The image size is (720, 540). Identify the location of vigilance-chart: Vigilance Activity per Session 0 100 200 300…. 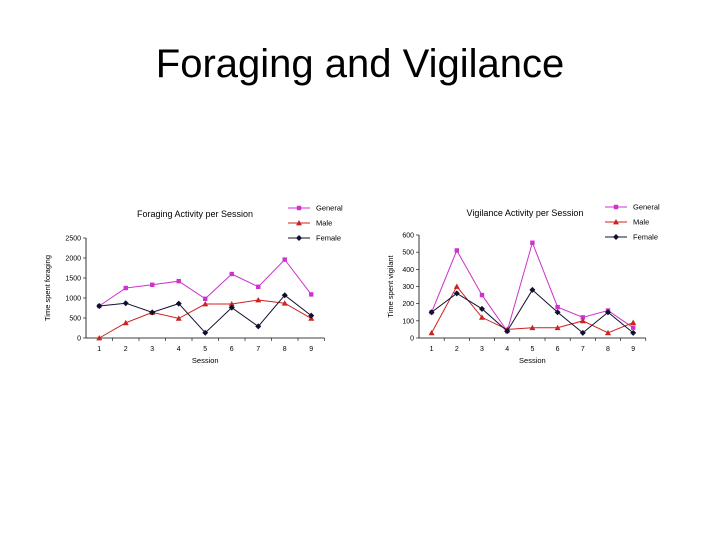
(523, 284).